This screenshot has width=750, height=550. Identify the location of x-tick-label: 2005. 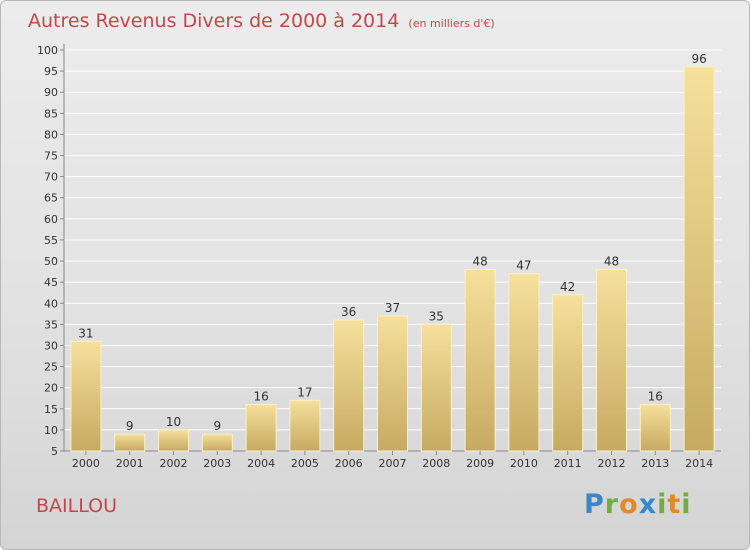
(305, 463).